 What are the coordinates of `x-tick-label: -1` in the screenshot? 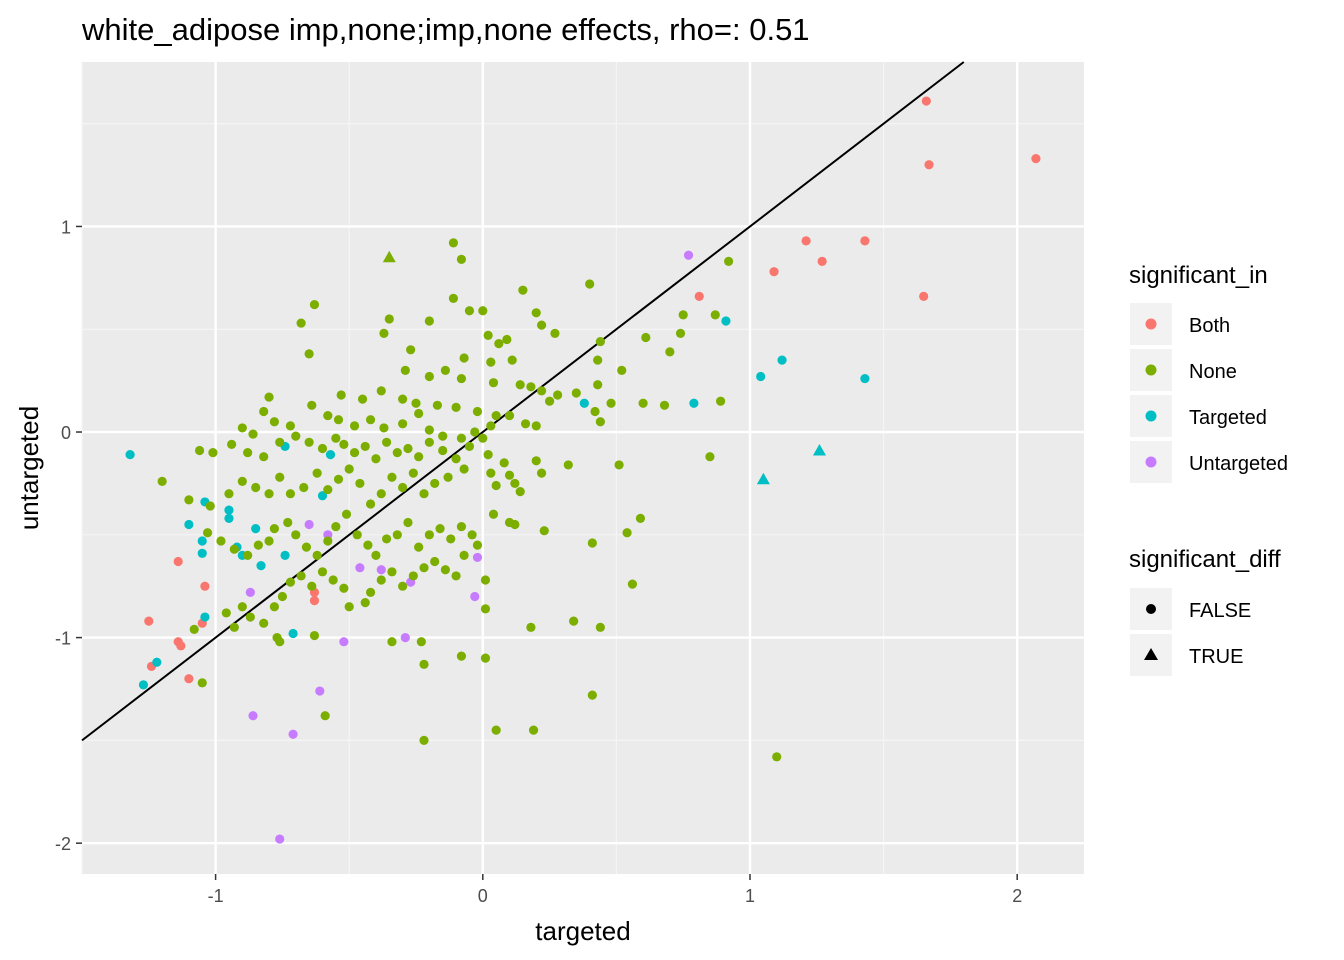 It's located at (216, 896).